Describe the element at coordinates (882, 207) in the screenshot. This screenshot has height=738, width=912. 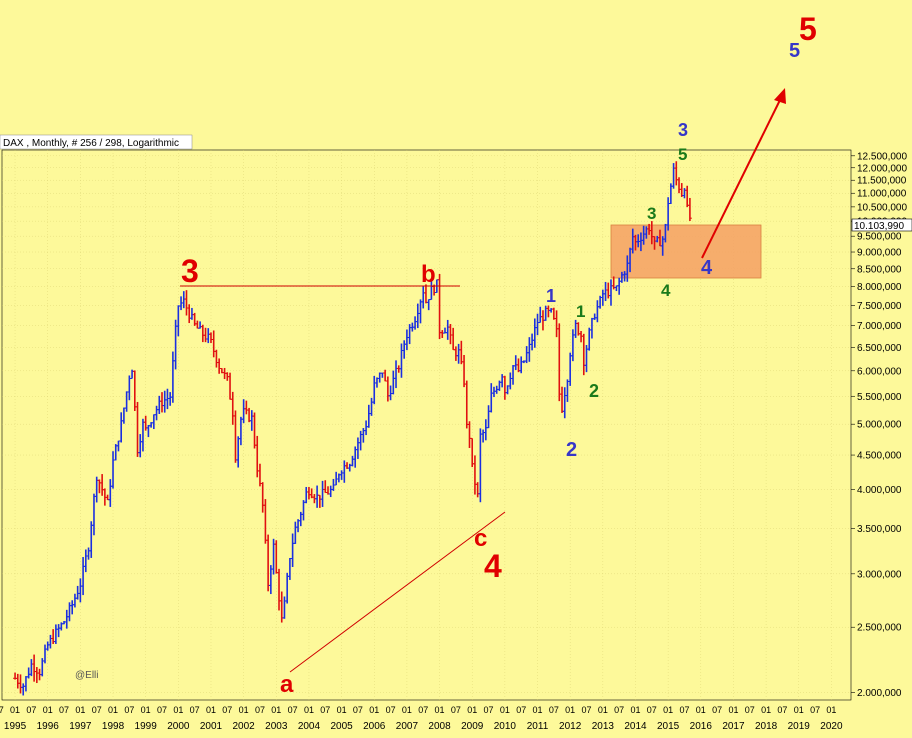
I see `y-tick-label: 10.500,000` at that location.